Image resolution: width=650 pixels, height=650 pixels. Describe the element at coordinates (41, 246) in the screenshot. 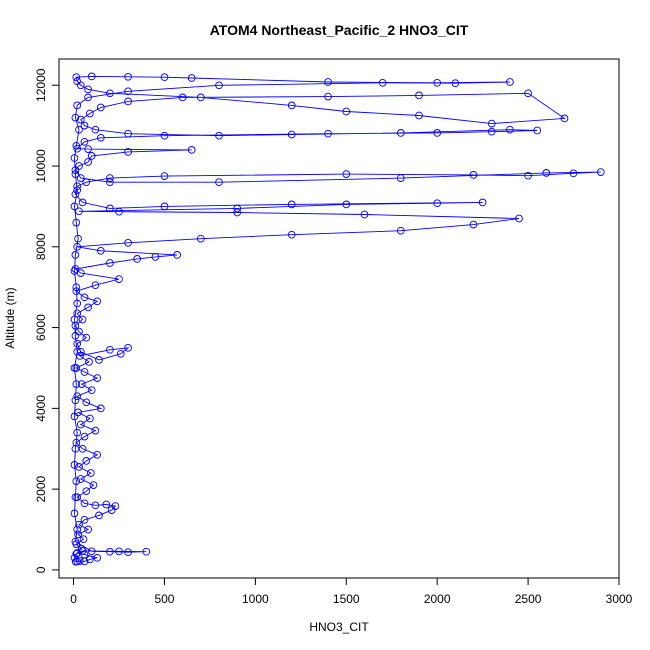

I see `y-tick-label: 8000` at that location.